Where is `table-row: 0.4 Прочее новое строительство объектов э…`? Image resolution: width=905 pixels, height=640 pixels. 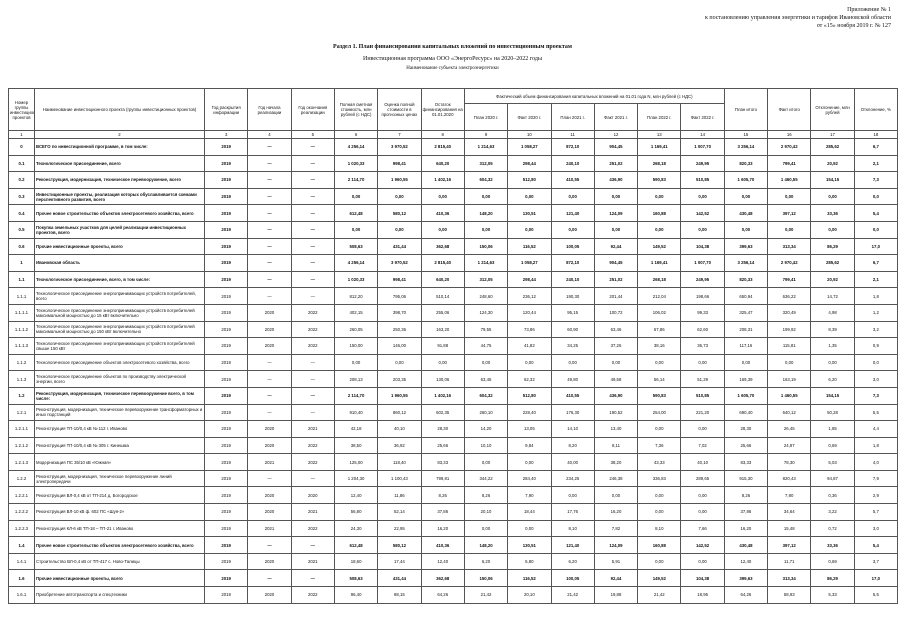 table-row: 0.4 Прочее новое строительство объектов э… is located at coordinates (453, 213).